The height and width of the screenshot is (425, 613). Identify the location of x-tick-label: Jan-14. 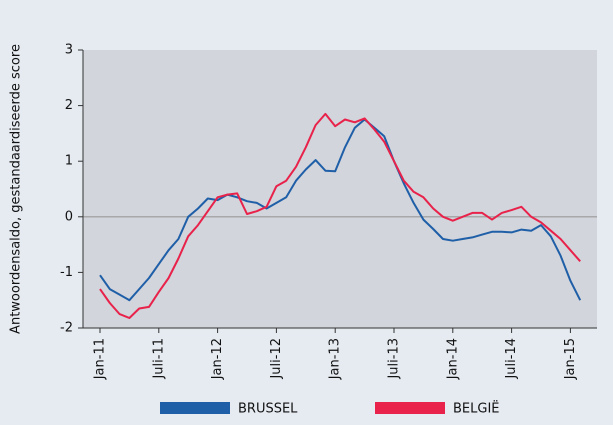
(452, 359).